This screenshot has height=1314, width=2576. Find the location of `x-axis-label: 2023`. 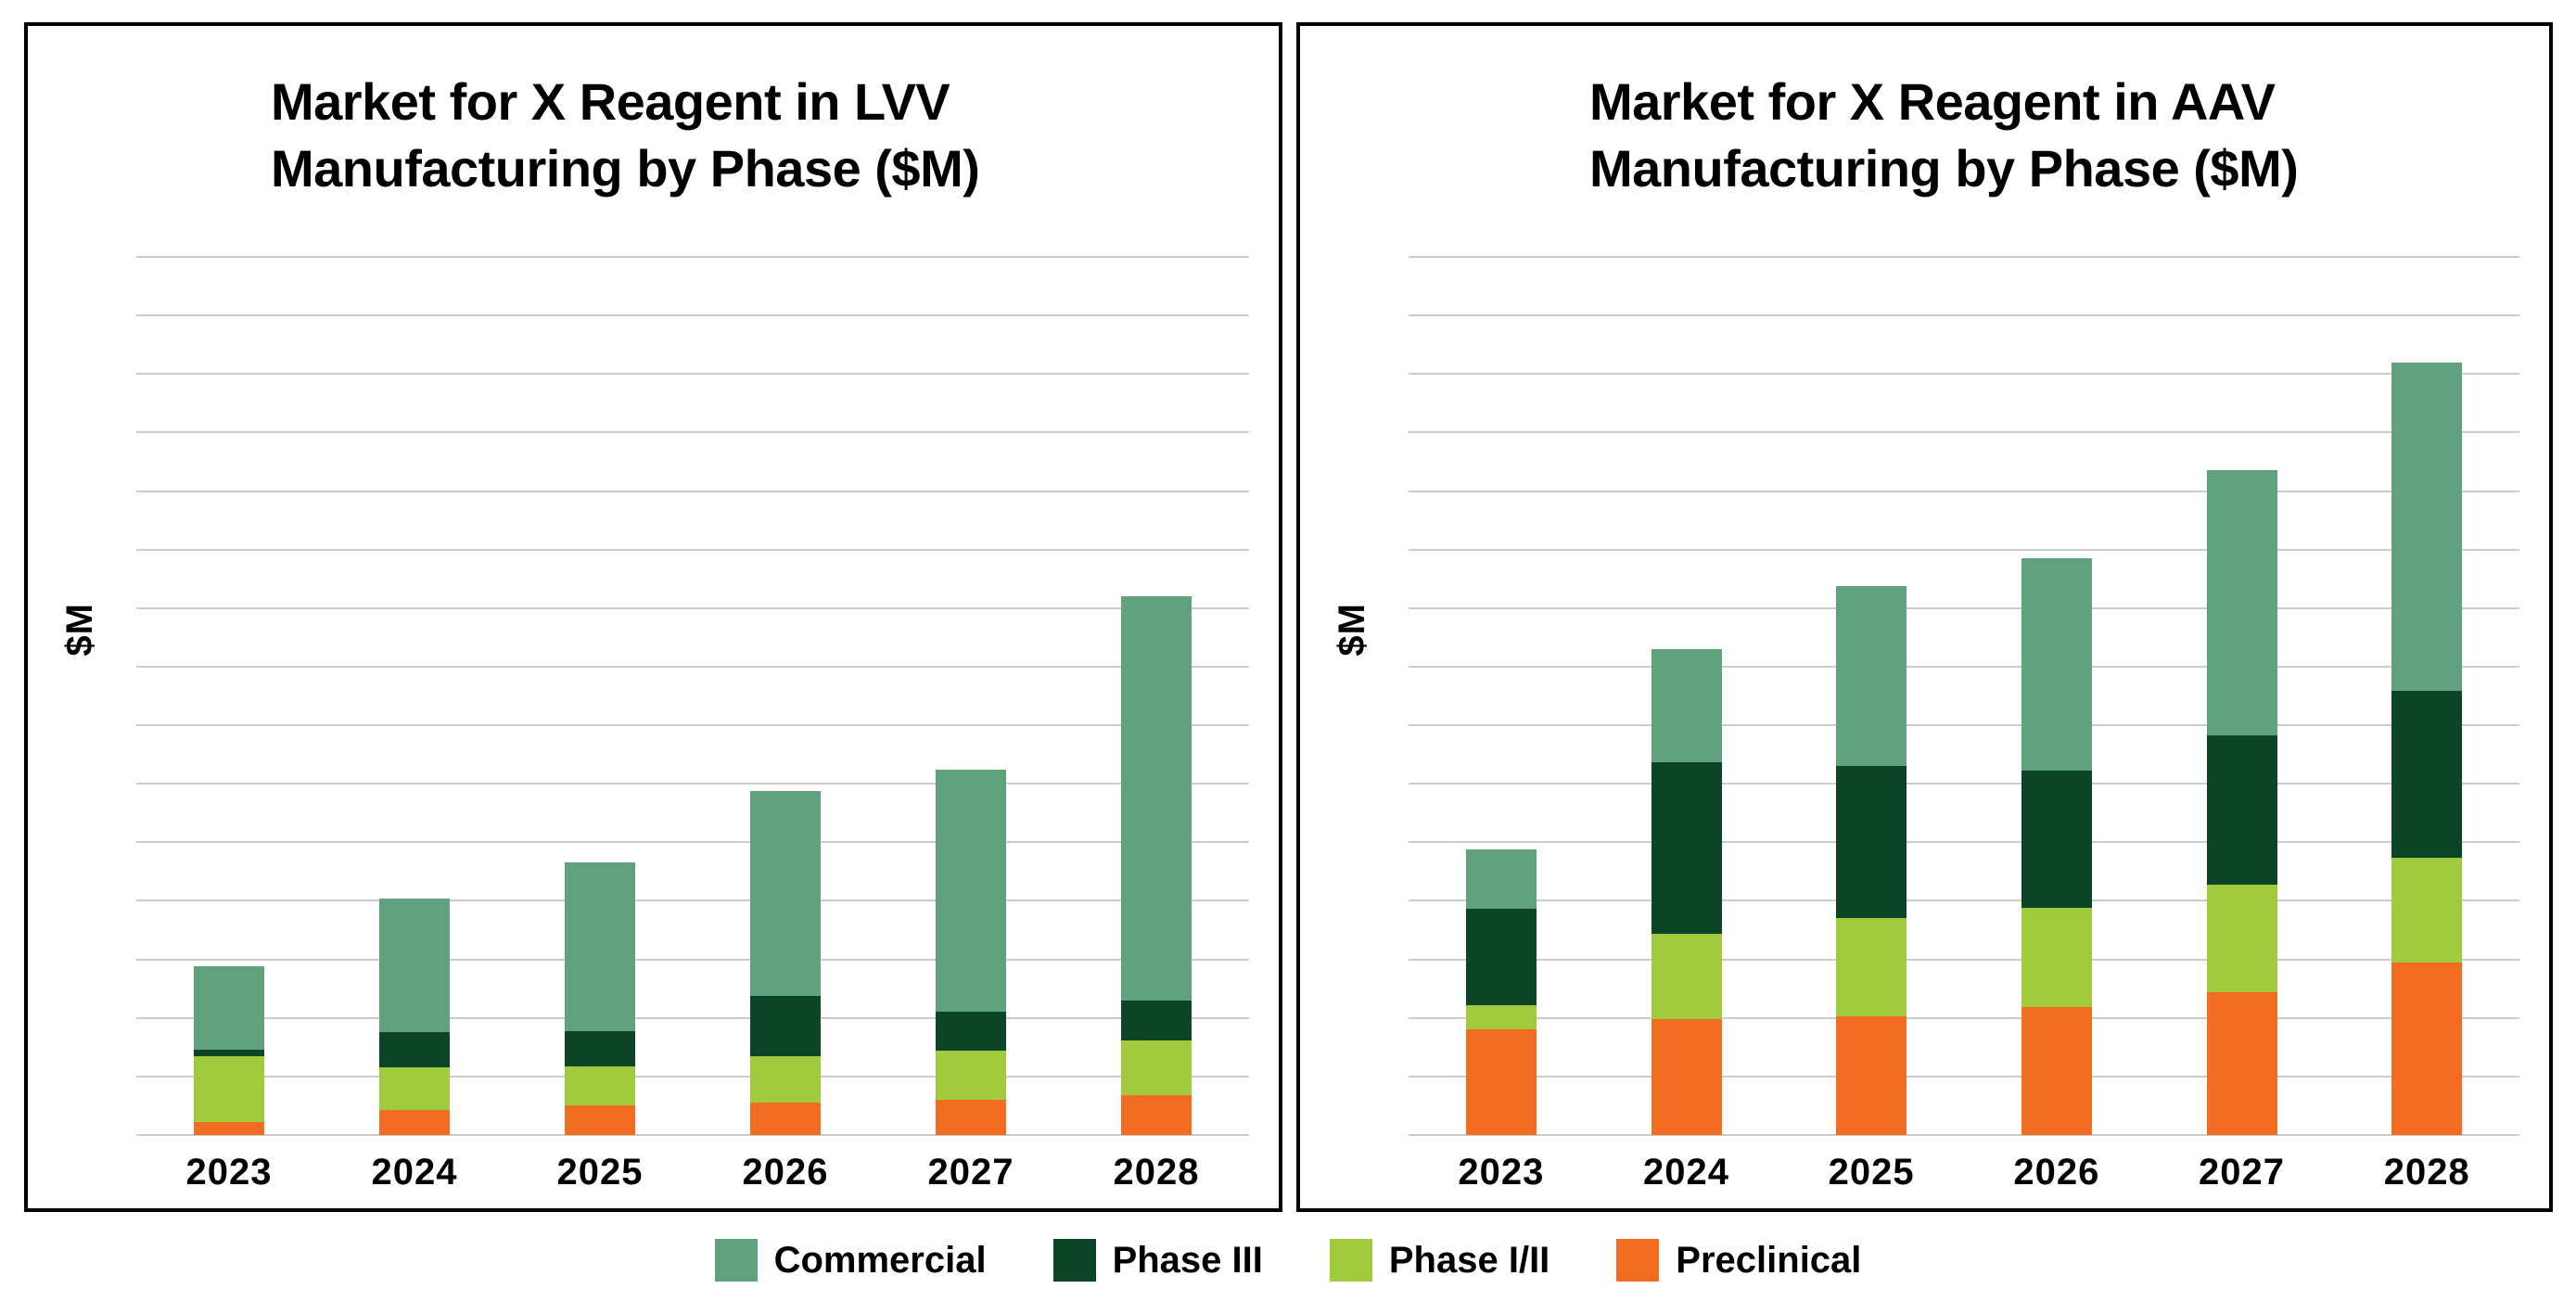

x-axis-label: 2023 is located at coordinates (1501, 1172).